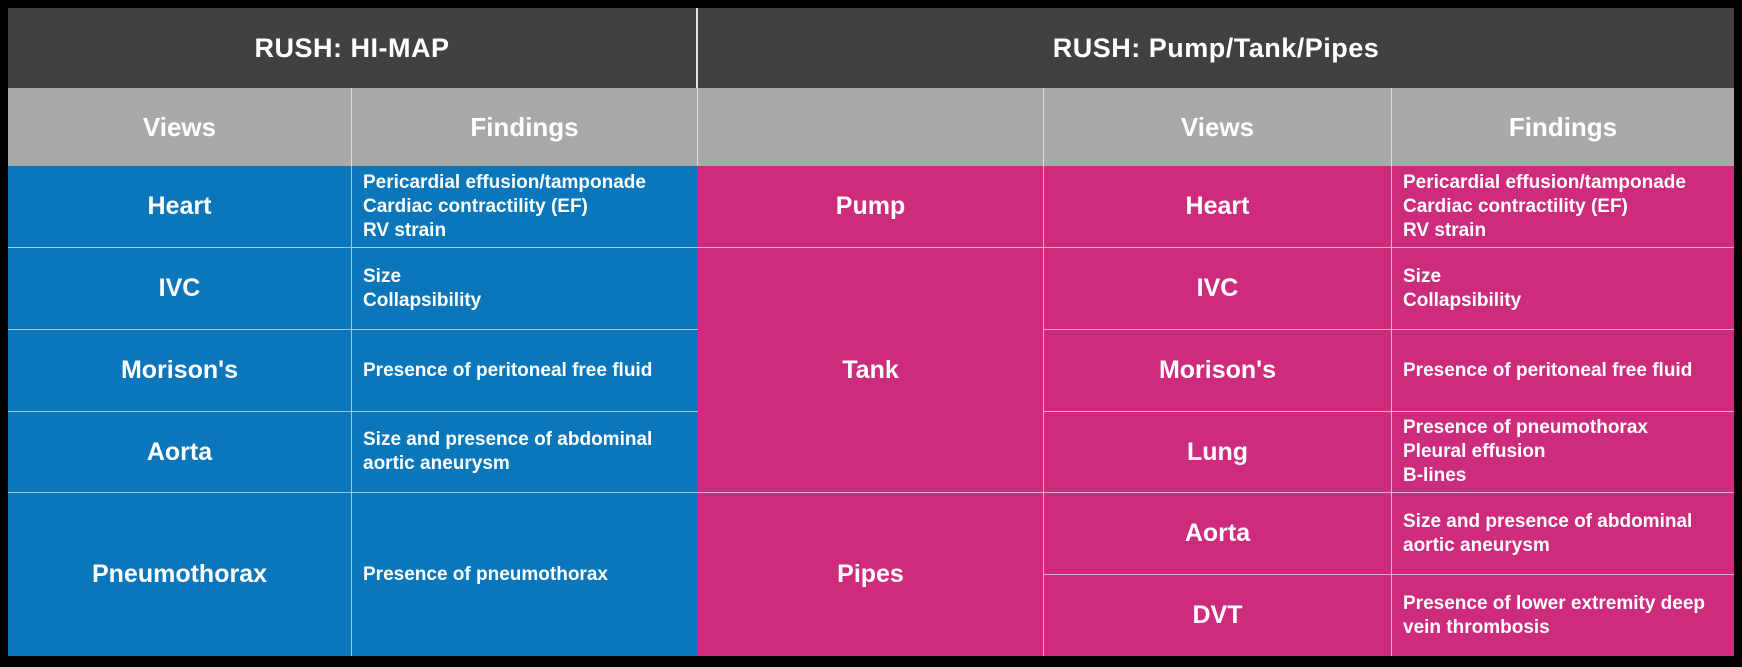 The image size is (1742, 667). What do you see at coordinates (525, 574) in the screenshot?
I see `findings-cell-pneumothorax-left: Presence of pneumothorax` at bounding box center [525, 574].